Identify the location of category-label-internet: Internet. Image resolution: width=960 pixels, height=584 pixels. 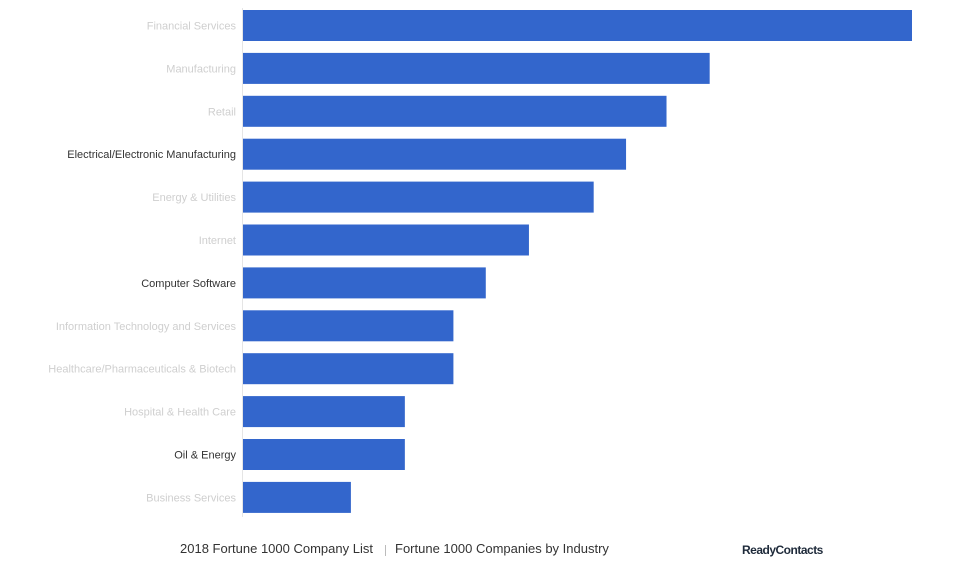
(217, 241).